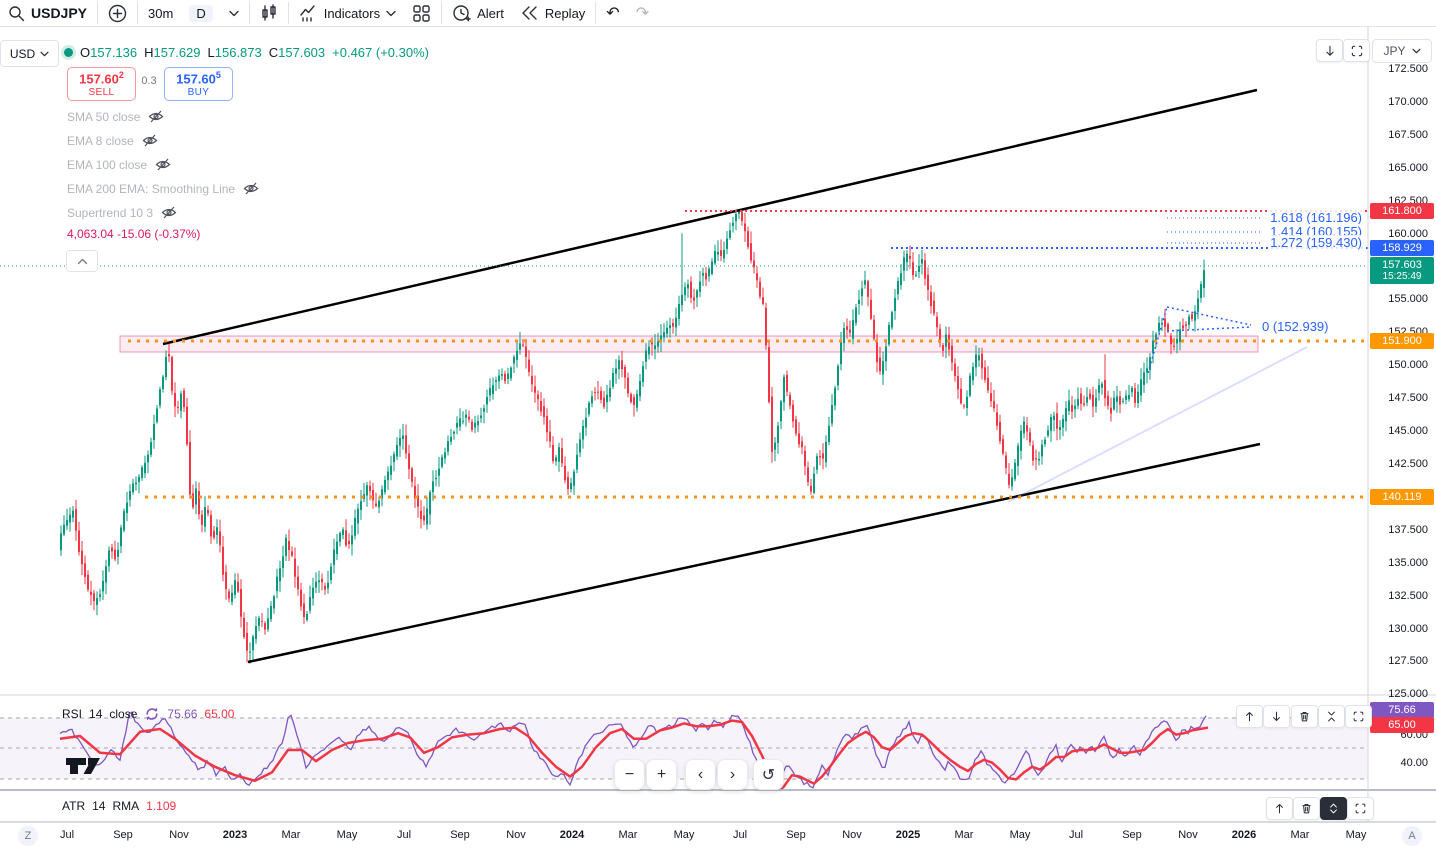 The height and width of the screenshot is (849, 1436). What do you see at coordinates (629, 774) in the screenshot?
I see `zoom-out-button: −` at bounding box center [629, 774].